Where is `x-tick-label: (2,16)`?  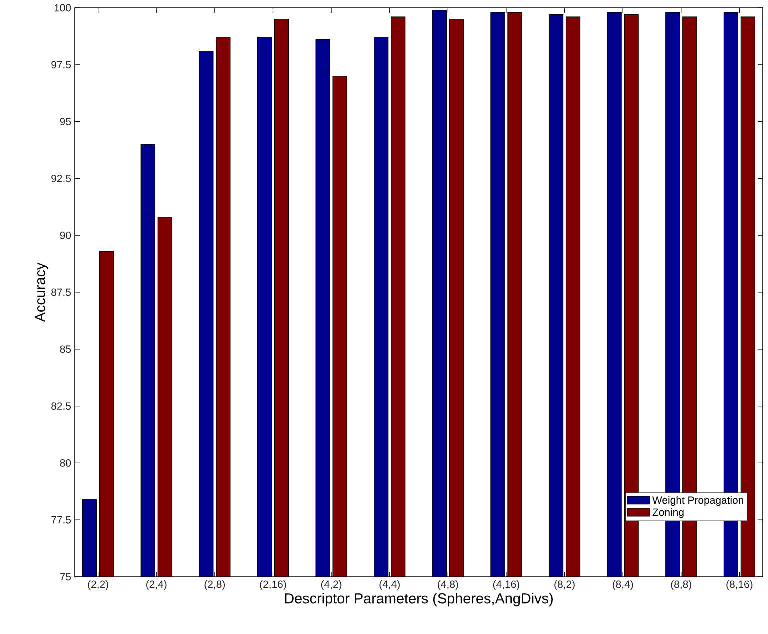 x-tick-label: (2,16) is located at coordinates (273, 585).